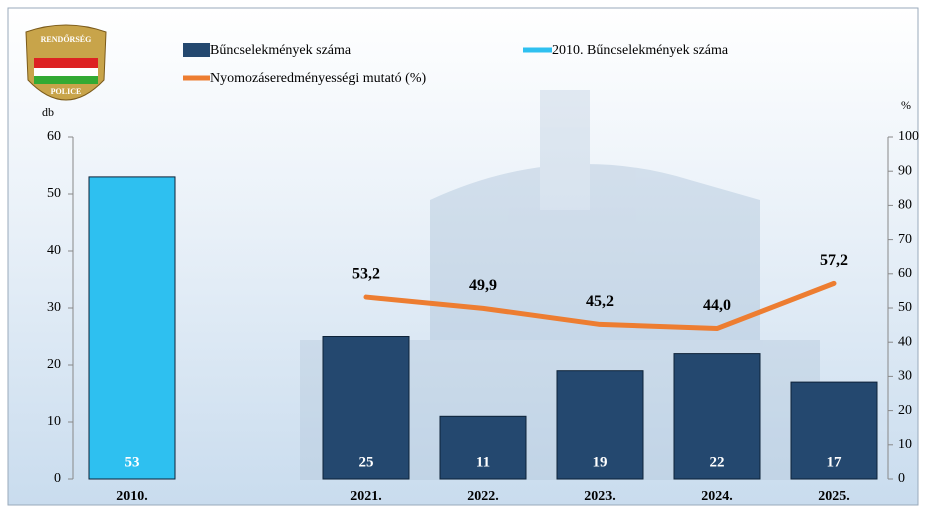  Describe the element at coordinates (196, 50) in the screenshot. I see `legend-swatch` at that location.